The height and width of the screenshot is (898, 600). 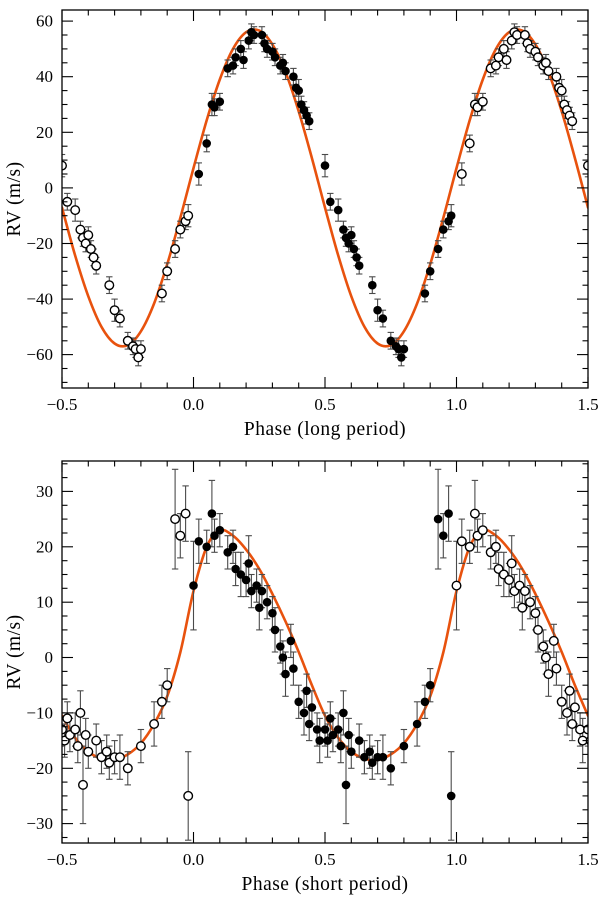 What do you see at coordinates (39, 299) in the screenshot?
I see `y-tick-label: −40` at bounding box center [39, 299].